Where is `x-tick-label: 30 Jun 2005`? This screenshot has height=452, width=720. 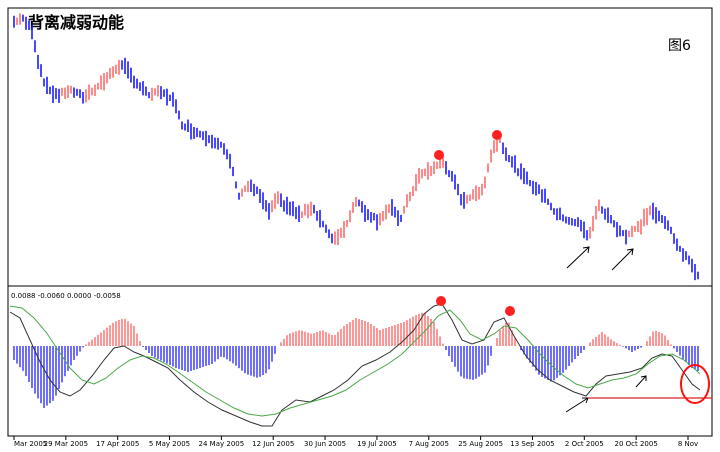
x-tick-label: 30 Jun 2005 is located at coordinates (325, 444).